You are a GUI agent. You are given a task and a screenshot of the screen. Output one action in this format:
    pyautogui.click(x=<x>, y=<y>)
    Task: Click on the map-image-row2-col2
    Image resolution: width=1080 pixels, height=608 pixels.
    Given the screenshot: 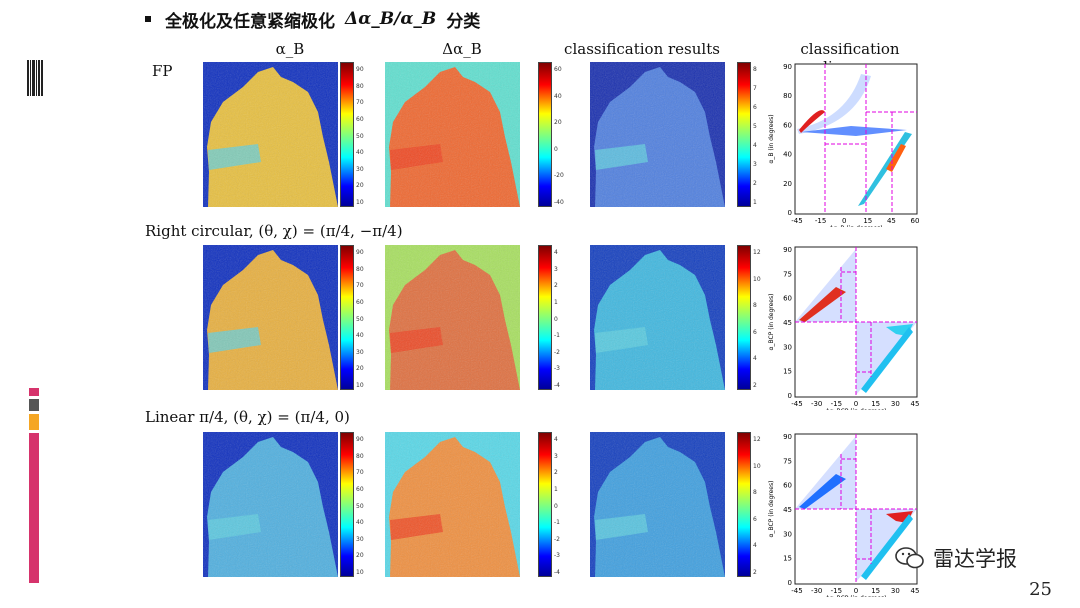 What is the action you would take?
    pyautogui.click(x=452, y=317)
    